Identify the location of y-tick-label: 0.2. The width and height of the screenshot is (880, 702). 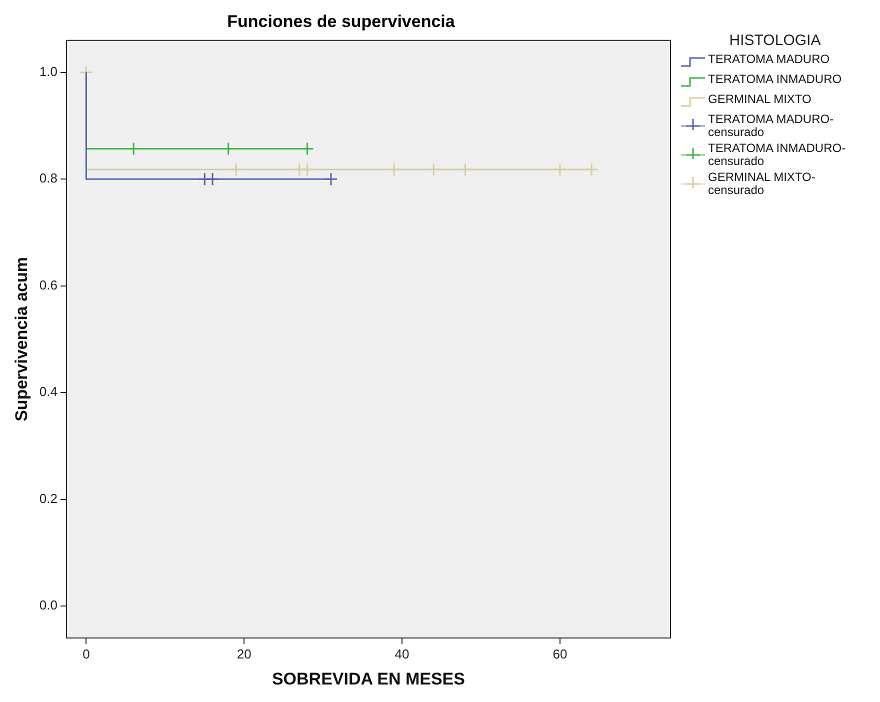
(48, 498).